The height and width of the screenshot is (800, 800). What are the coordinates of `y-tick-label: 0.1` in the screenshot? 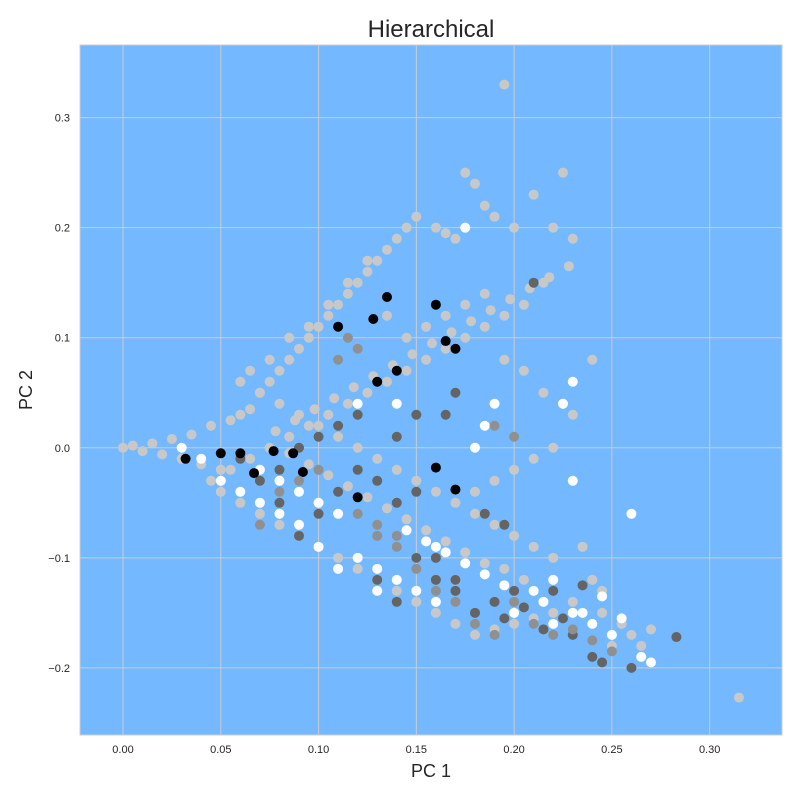 It's located at (62, 339).